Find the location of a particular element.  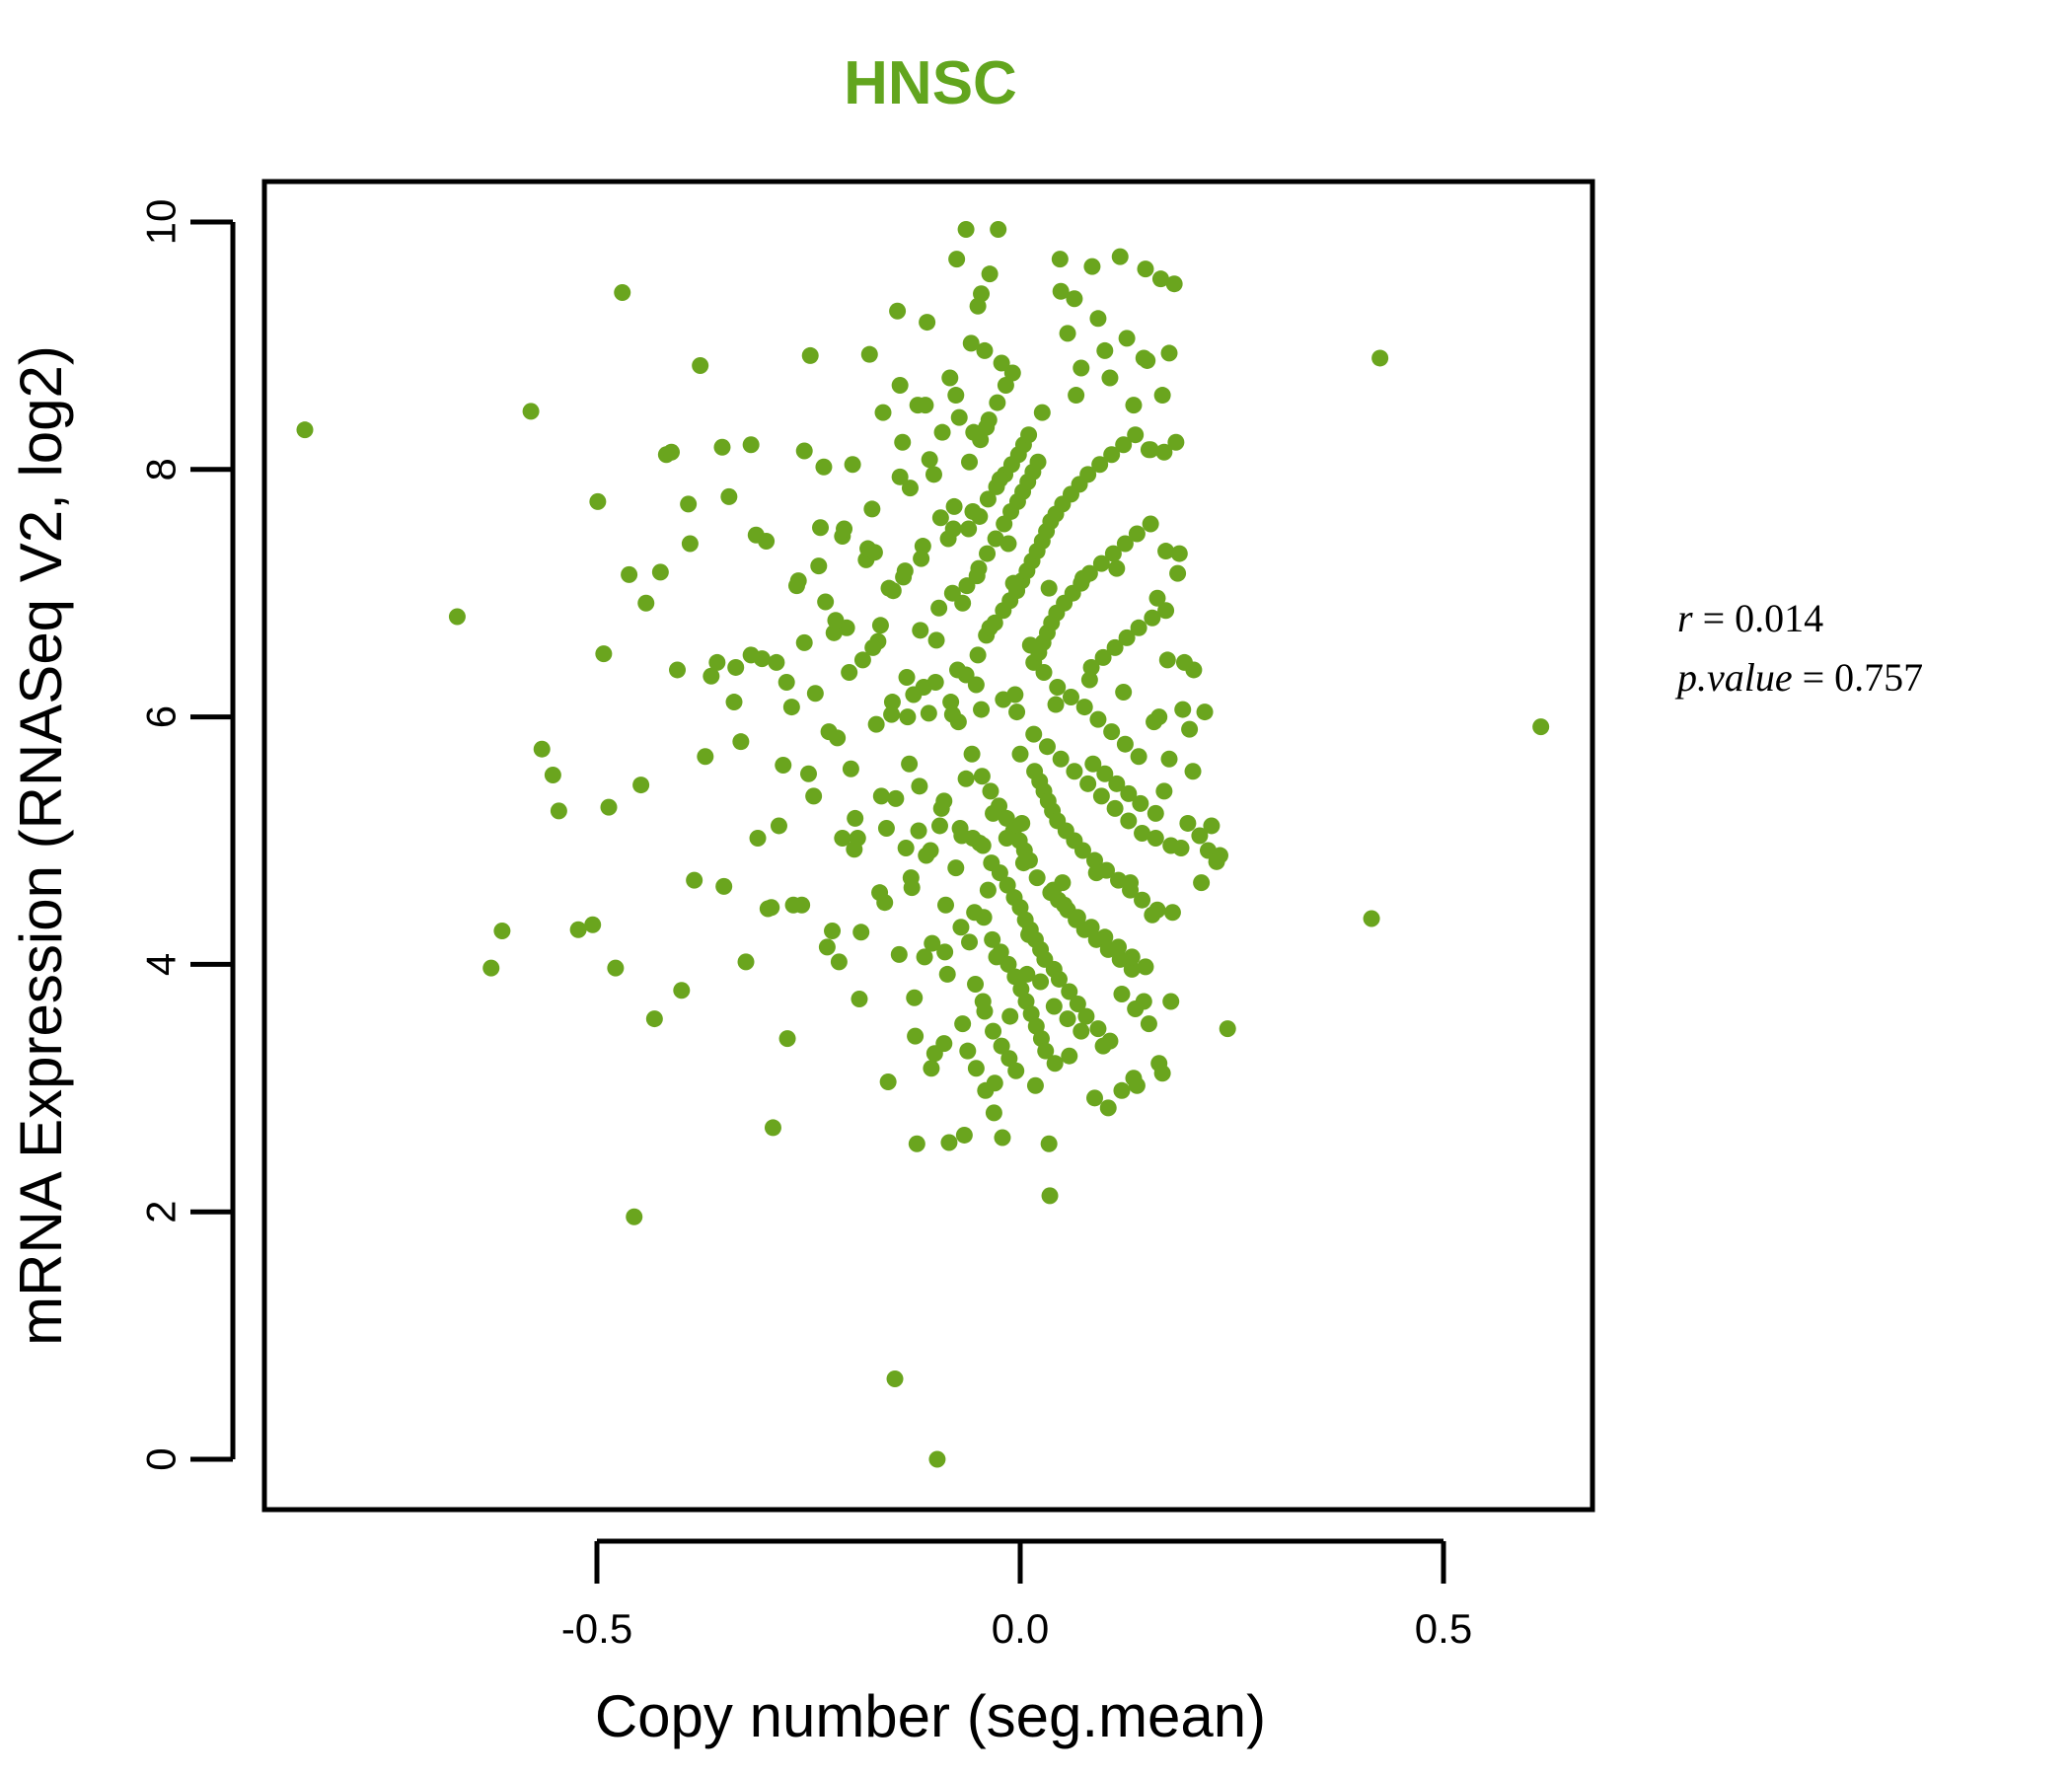

x-axis: -0.5 0.0 0.5 is located at coordinates (1017, 1595).